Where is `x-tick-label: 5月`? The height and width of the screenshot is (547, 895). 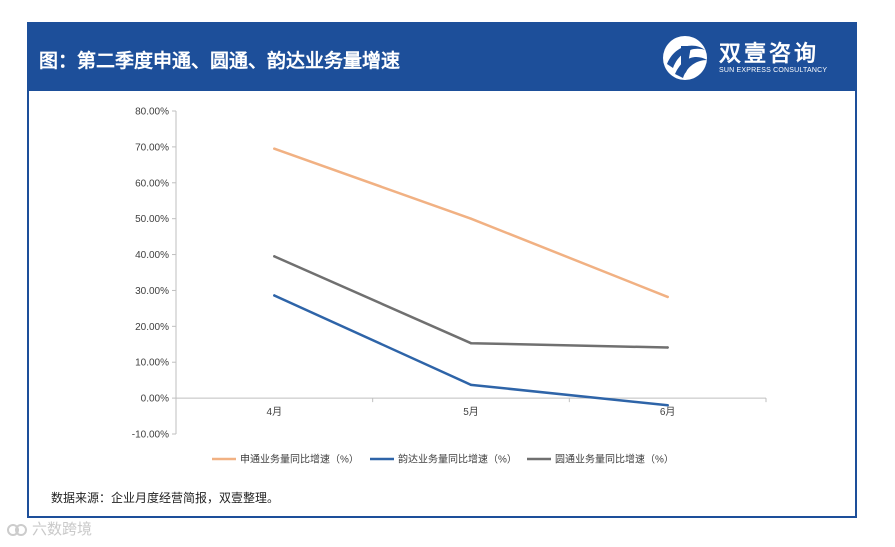
x-tick-label: 5月 is located at coordinates (471, 412).